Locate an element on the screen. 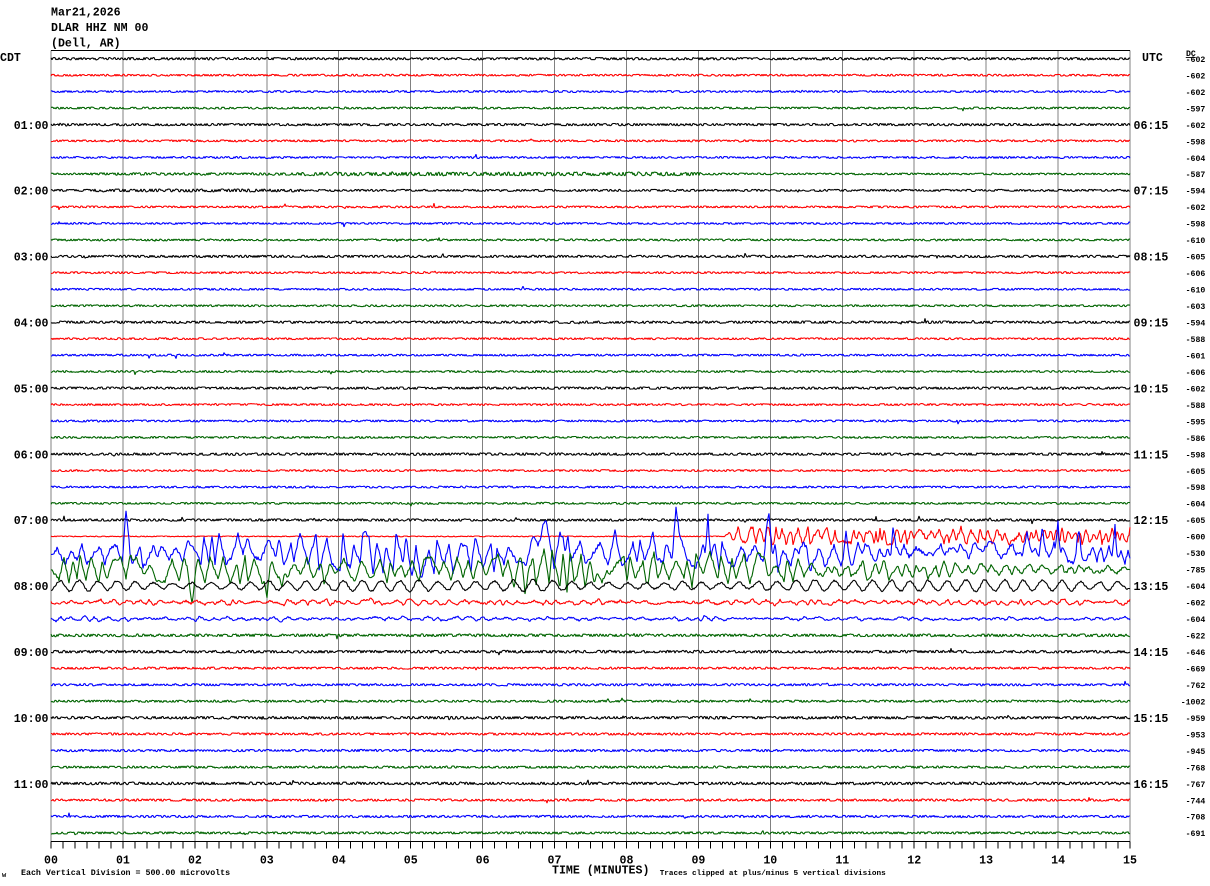 Image resolution: width=1210 pixels, height=886 pixels. svg-text: DC is located at coordinates (1191, 54).